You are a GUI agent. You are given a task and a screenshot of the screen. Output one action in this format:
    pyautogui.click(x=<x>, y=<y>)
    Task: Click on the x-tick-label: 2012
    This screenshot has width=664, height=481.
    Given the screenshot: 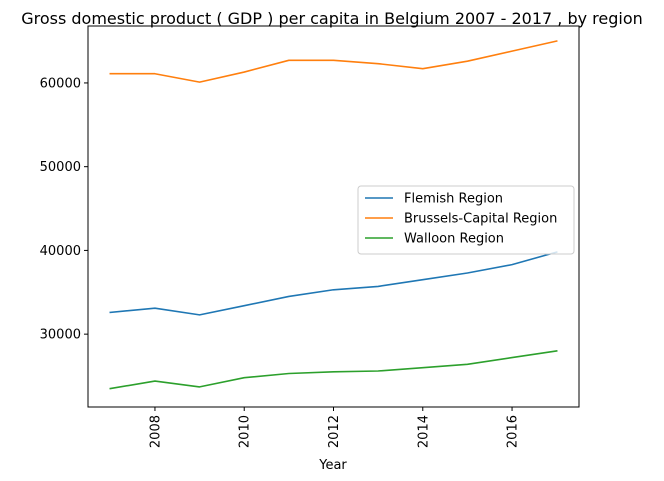 What is the action you would take?
    pyautogui.click(x=334, y=431)
    